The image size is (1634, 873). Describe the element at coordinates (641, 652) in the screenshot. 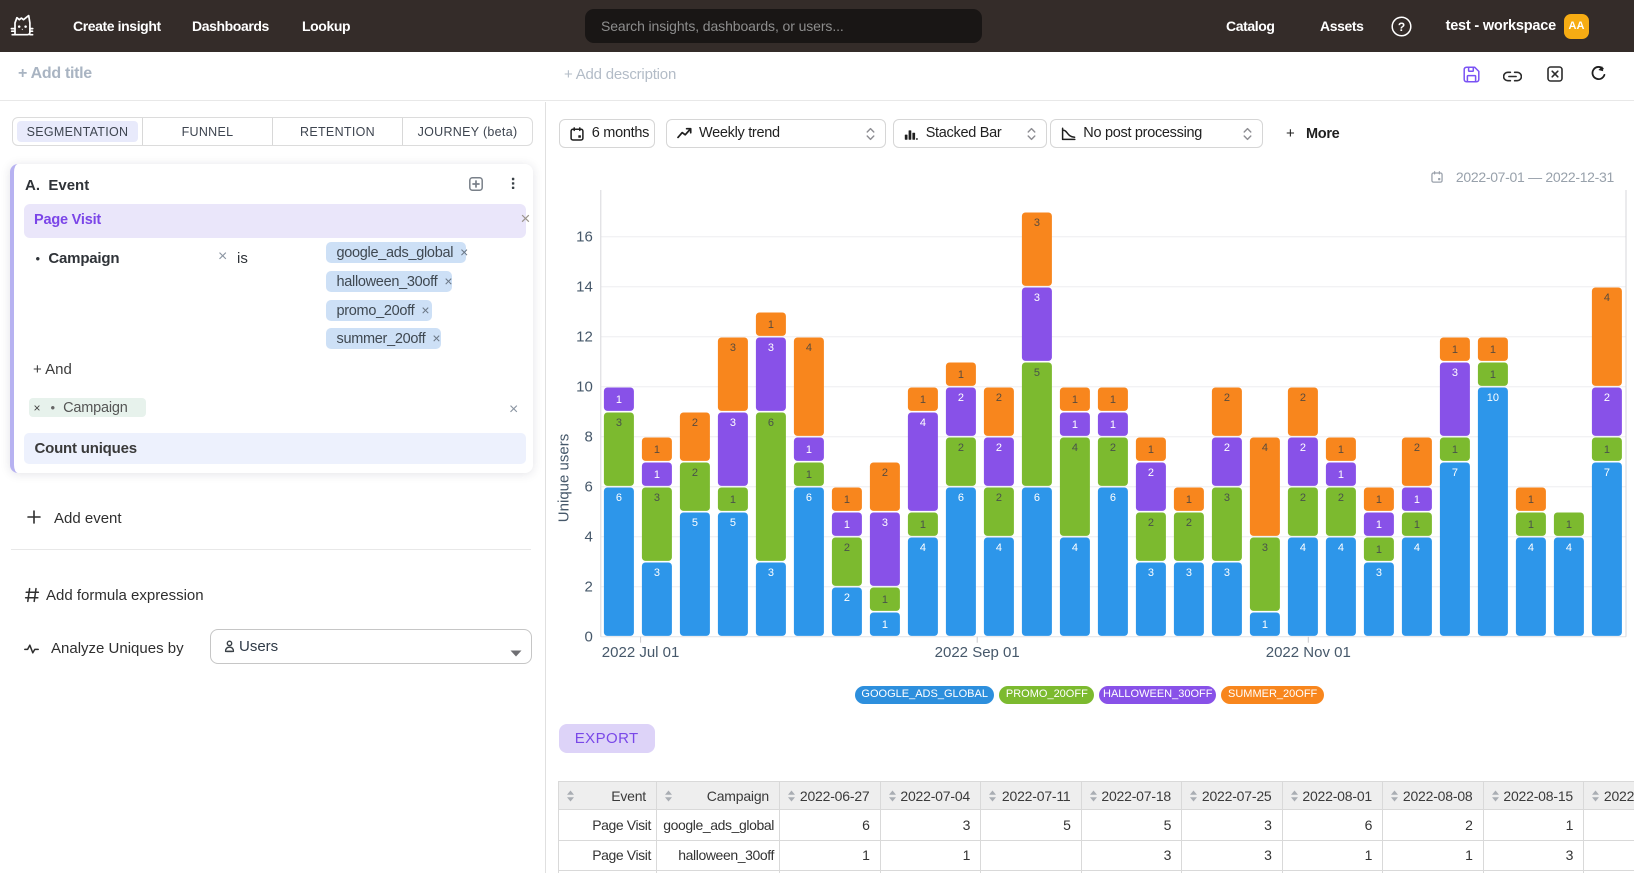

I see `svg-text: 2022 Jul 01` at that location.